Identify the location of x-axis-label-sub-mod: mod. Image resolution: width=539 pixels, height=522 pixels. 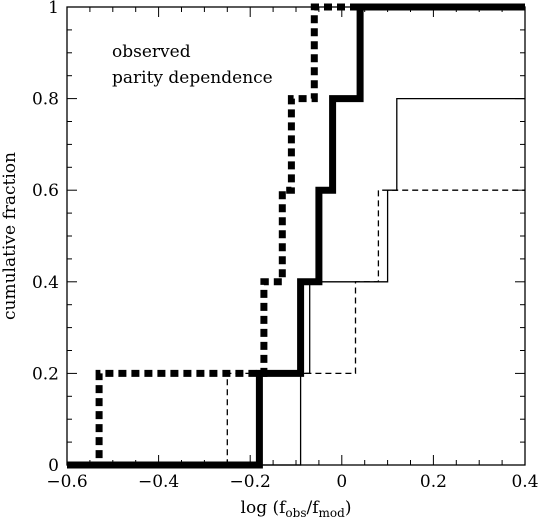
(332, 513).